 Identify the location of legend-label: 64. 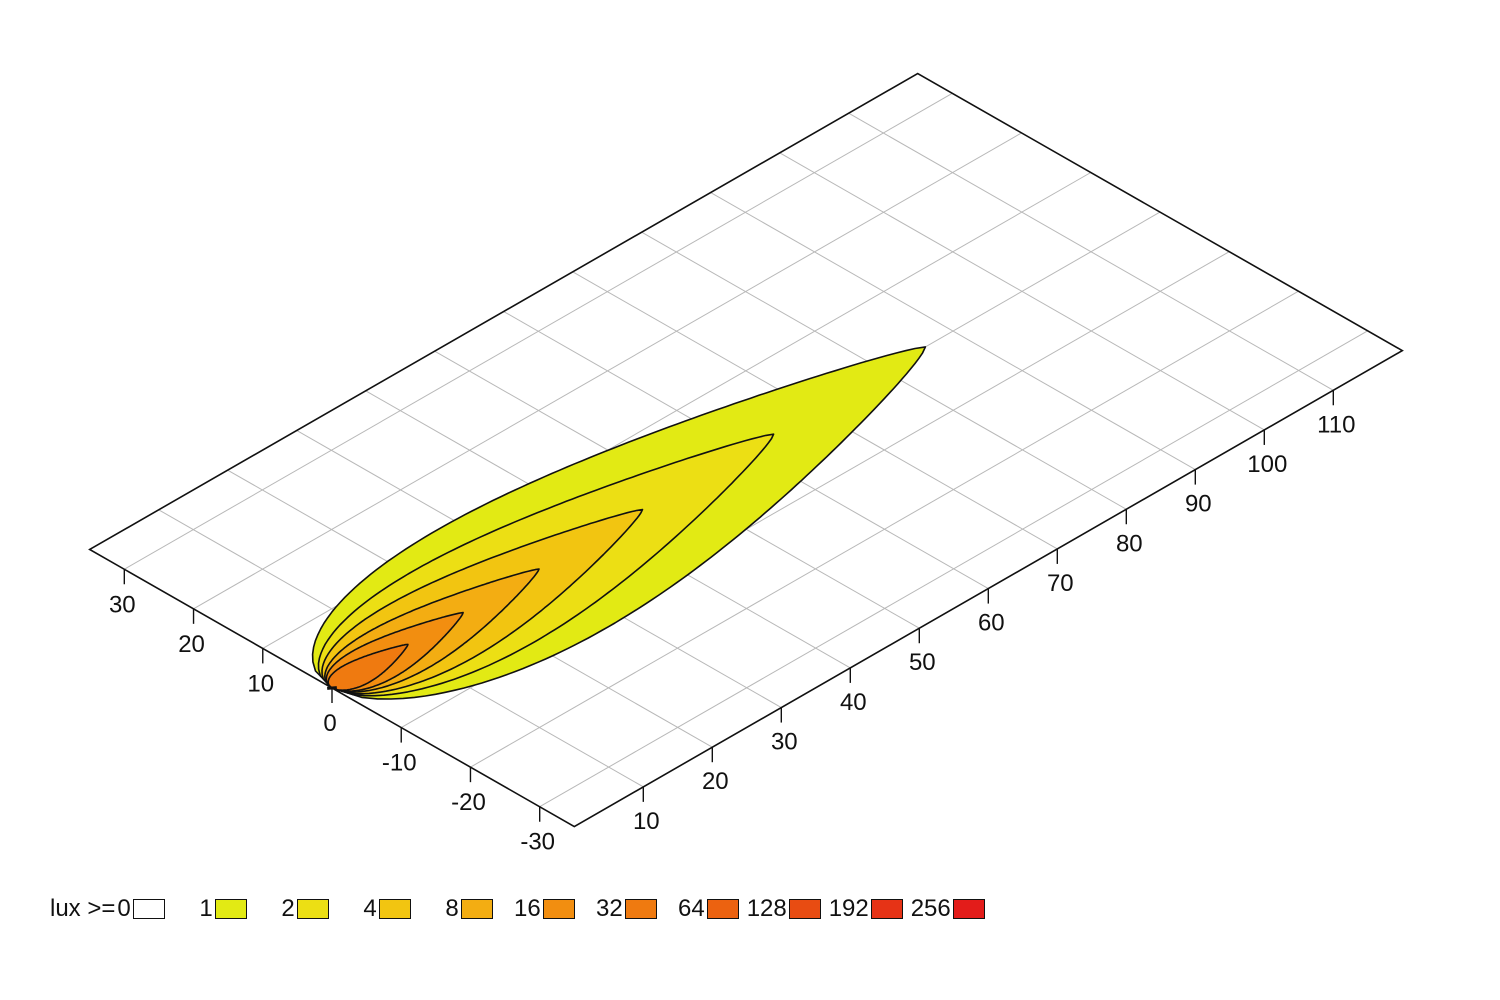
(691, 908).